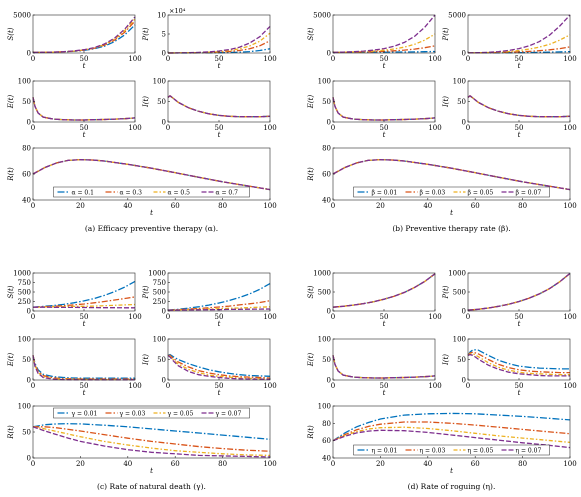  I want to click on y-tick-label: 750, so click(24, 283).